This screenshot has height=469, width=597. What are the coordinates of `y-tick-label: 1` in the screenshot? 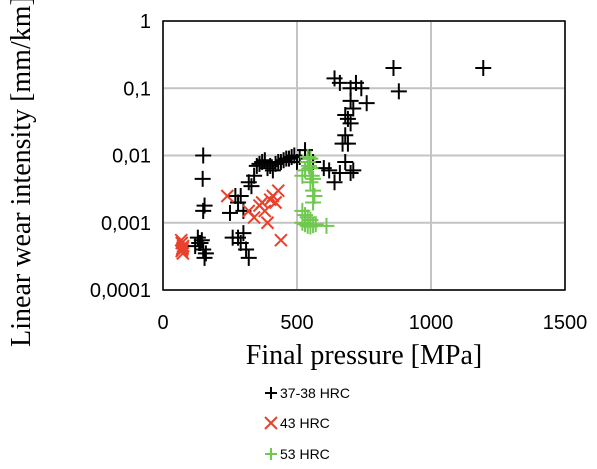 It's located at (145, 22).